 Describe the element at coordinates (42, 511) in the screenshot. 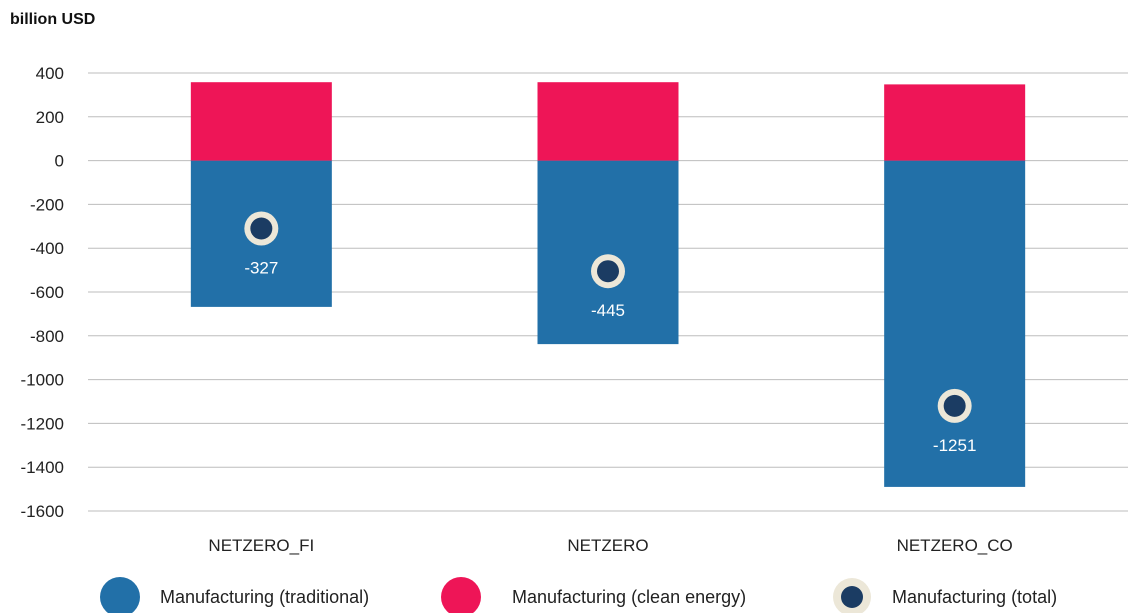

I see `y-tick-label: -1600` at that location.